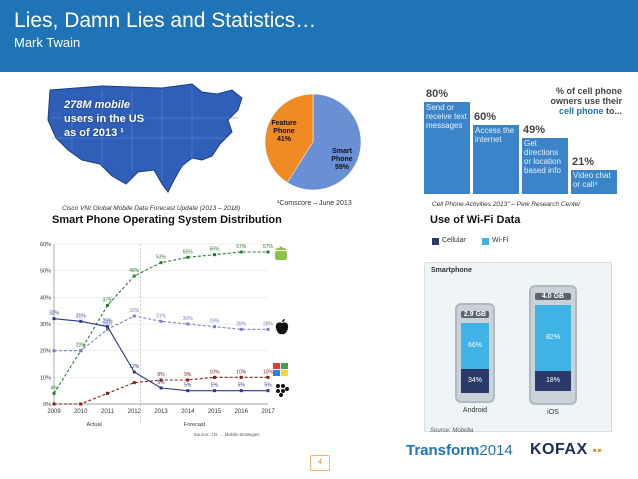 This screenshot has width=638, height=479. Describe the element at coordinates (108, 412) in the screenshot. I see `x-tick-label: 2011` at that location.